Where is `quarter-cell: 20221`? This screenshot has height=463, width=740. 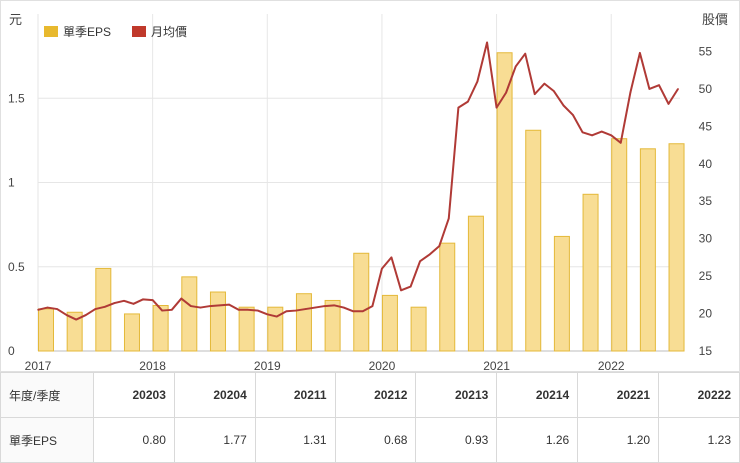
quarter-cell: 20221 is located at coordinates (618, 395).